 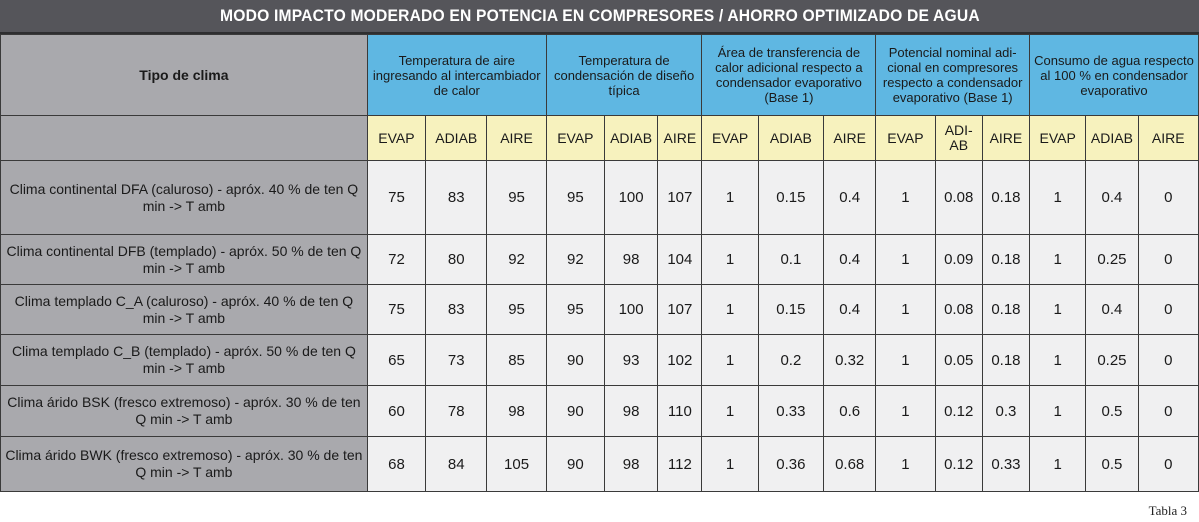 What do you see at coordinates (791, 360) in the screenshot?
I see `table-cell: 0.2` at bounding box center [791, 360].